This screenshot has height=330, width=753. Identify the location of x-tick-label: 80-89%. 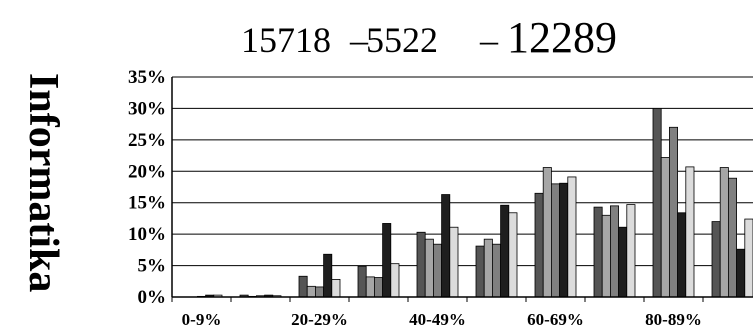
(673, 319).